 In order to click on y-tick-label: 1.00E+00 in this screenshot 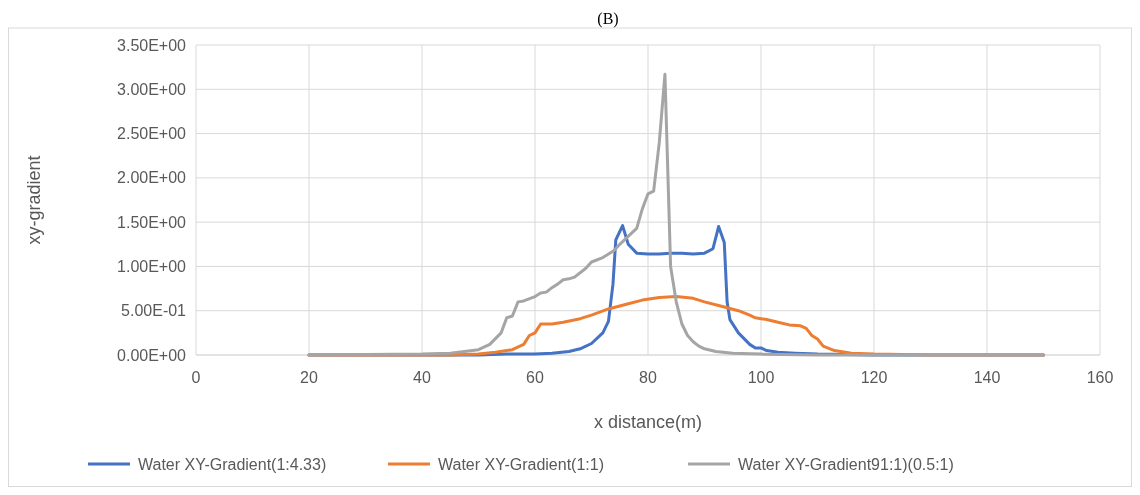, I will do `click(152, 267)`.